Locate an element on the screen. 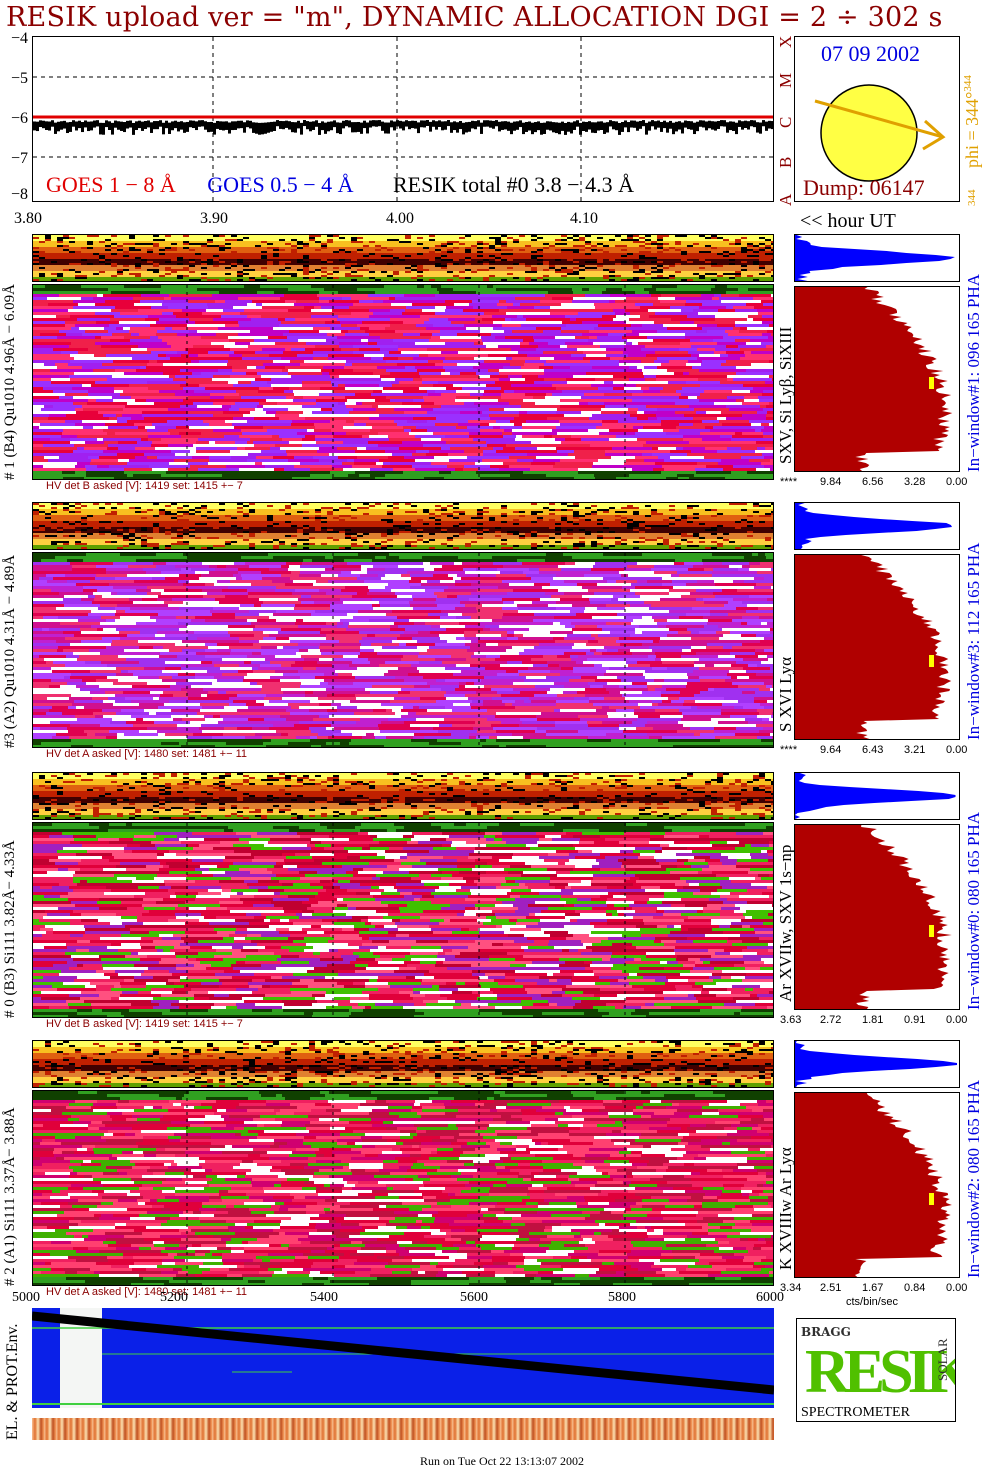 The width and height of the screenshot is (1004, 1476). env-plot is located at coordinates (403, 1358).